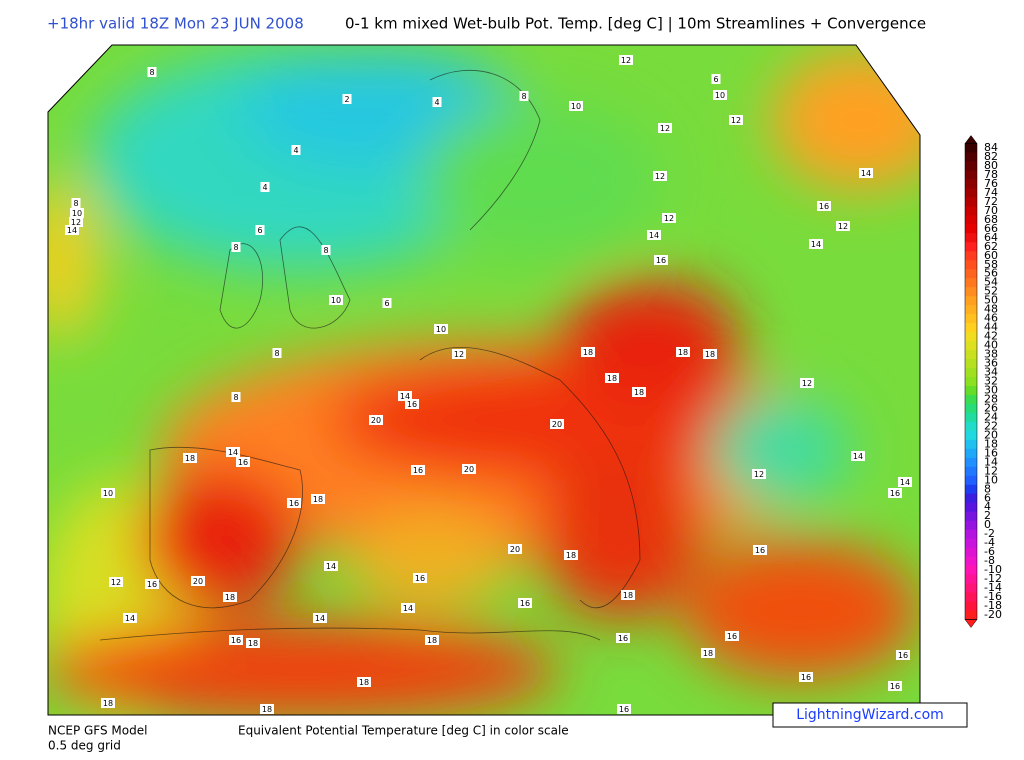 The height and width of the screenshot is (760, 1024). What do you see at coordinates (991, 264) in the screenshot?
I see `colorbar-label: 58` at bounding box center [991, 264].